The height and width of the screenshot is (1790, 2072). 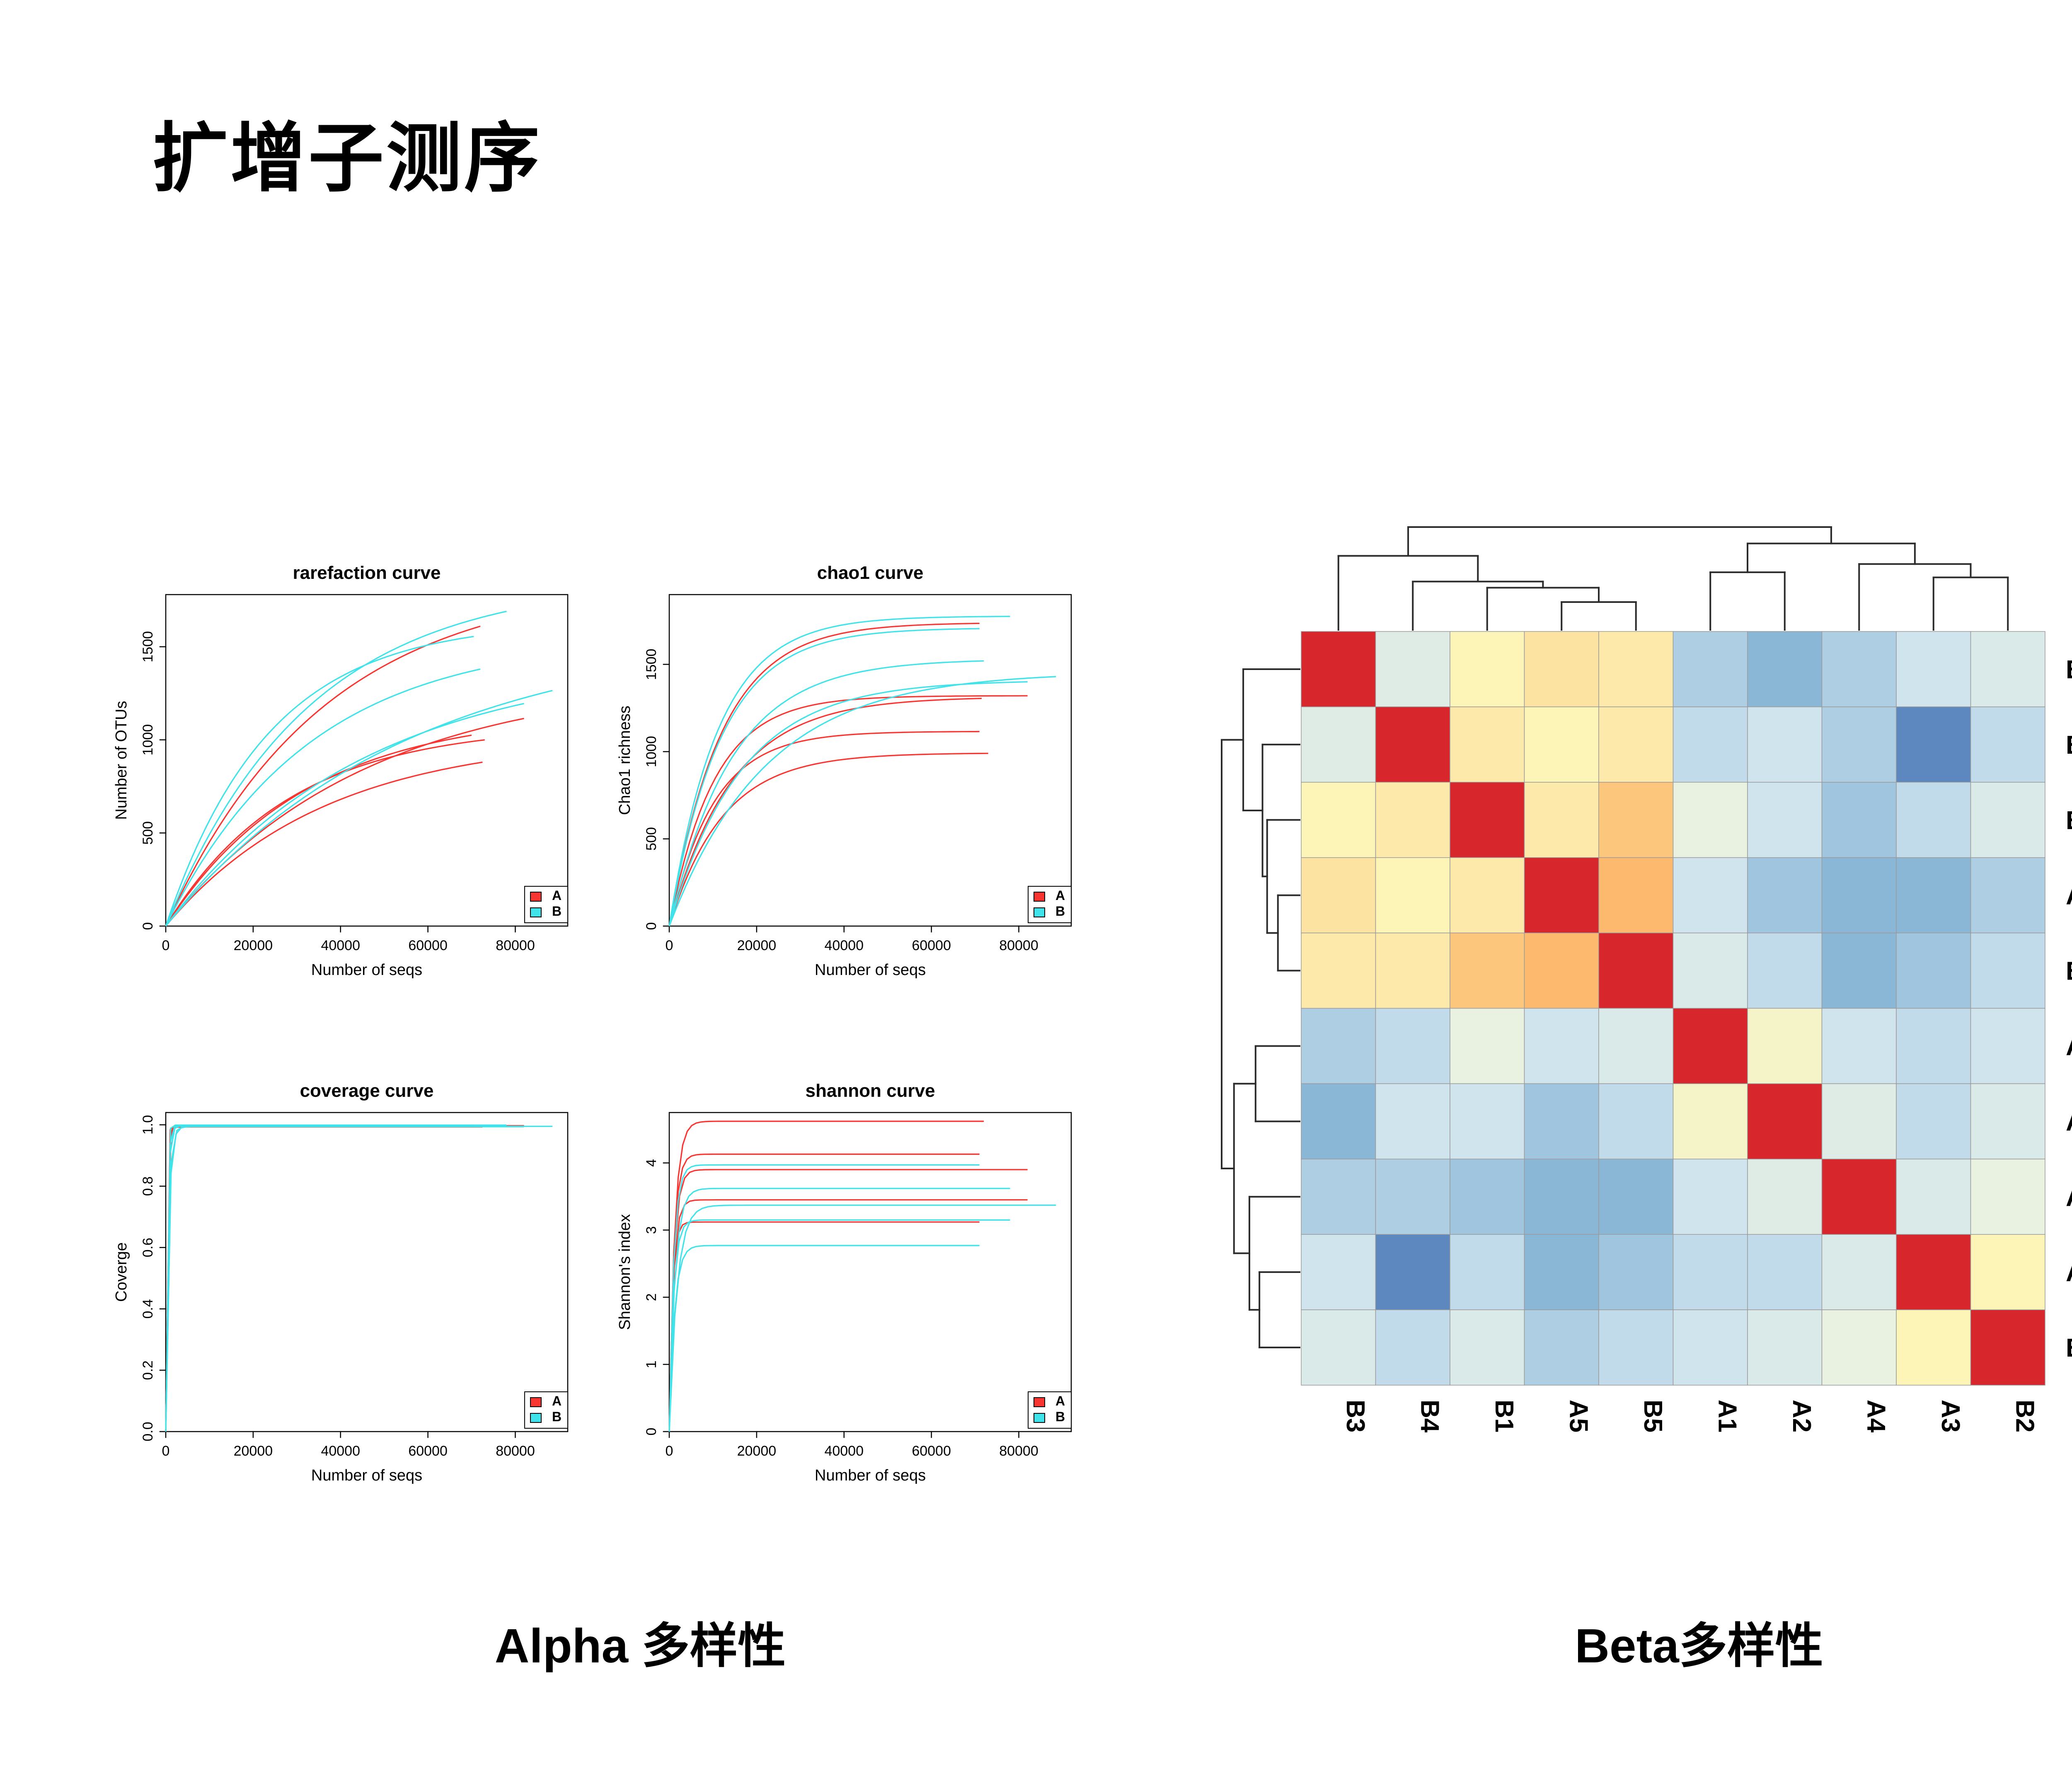 What do you see at coordinates (2069, 746) in the screenshot?
I see `row-label: B4` at bounding box center [2069, 746].